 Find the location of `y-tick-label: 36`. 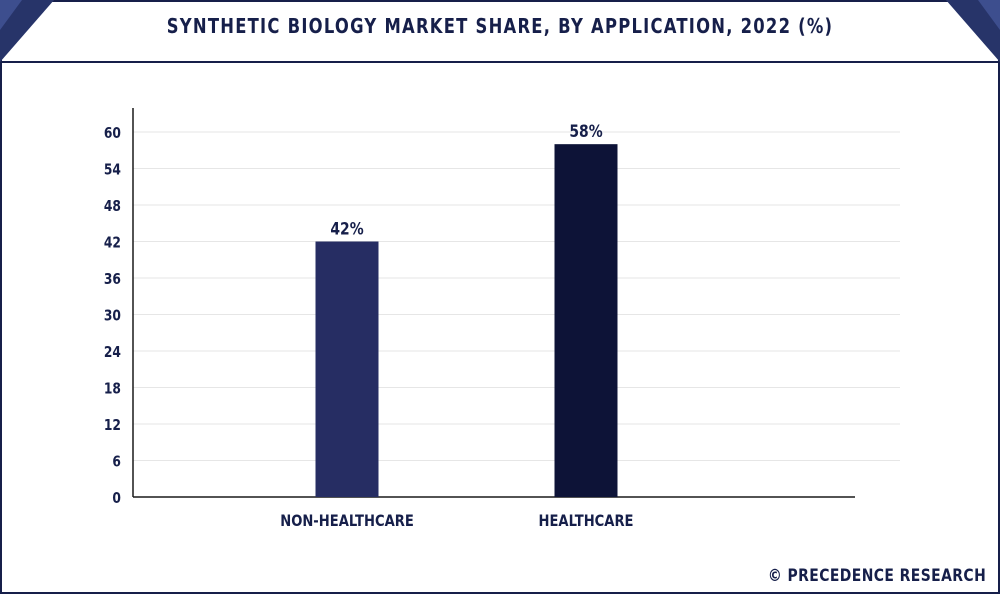

y-tick-label: 36 is located at coordinates (112, 279).